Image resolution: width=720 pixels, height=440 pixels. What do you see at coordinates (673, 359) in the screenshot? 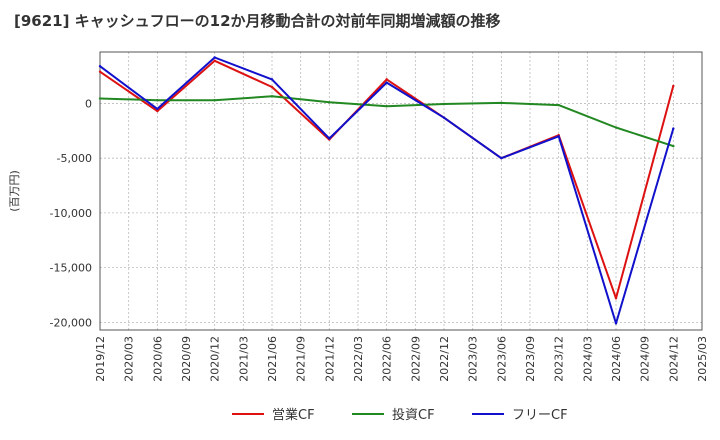
I see `x-tick-label: 2024/12` at bounding box center [673, 359].